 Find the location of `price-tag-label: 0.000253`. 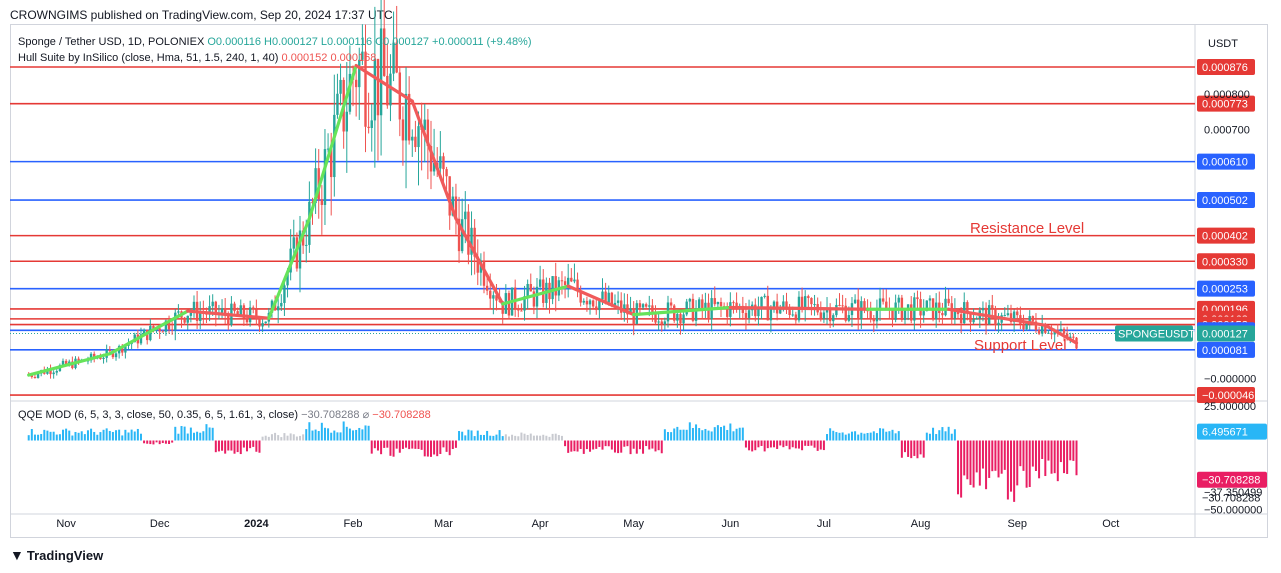

price-tag-label: 0.000253 is located at coordinates (1225, 290).